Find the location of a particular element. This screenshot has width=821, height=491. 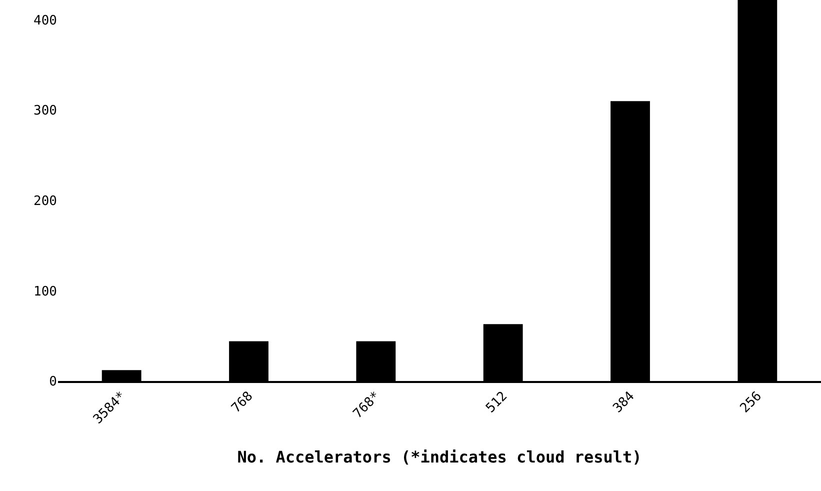

y-tick-label: 200 is located at coordinates (45, 201).